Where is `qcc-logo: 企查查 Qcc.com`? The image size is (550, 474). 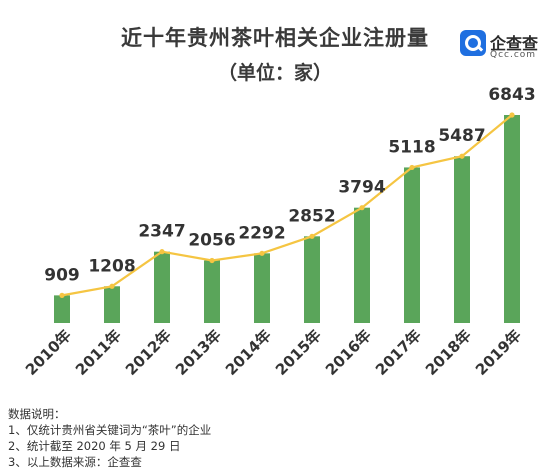 qcc-logo: 企查查 Qcc.com is located at coordinates (502, 50).